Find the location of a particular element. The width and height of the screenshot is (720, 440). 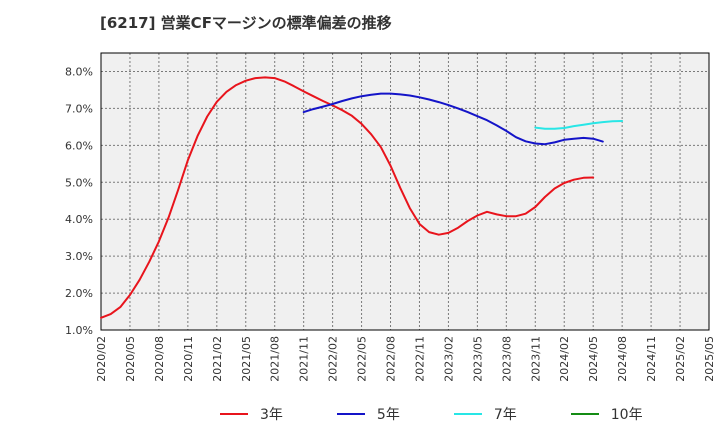

y-tick-label: 2.0% is located at coordinates (79, 293).